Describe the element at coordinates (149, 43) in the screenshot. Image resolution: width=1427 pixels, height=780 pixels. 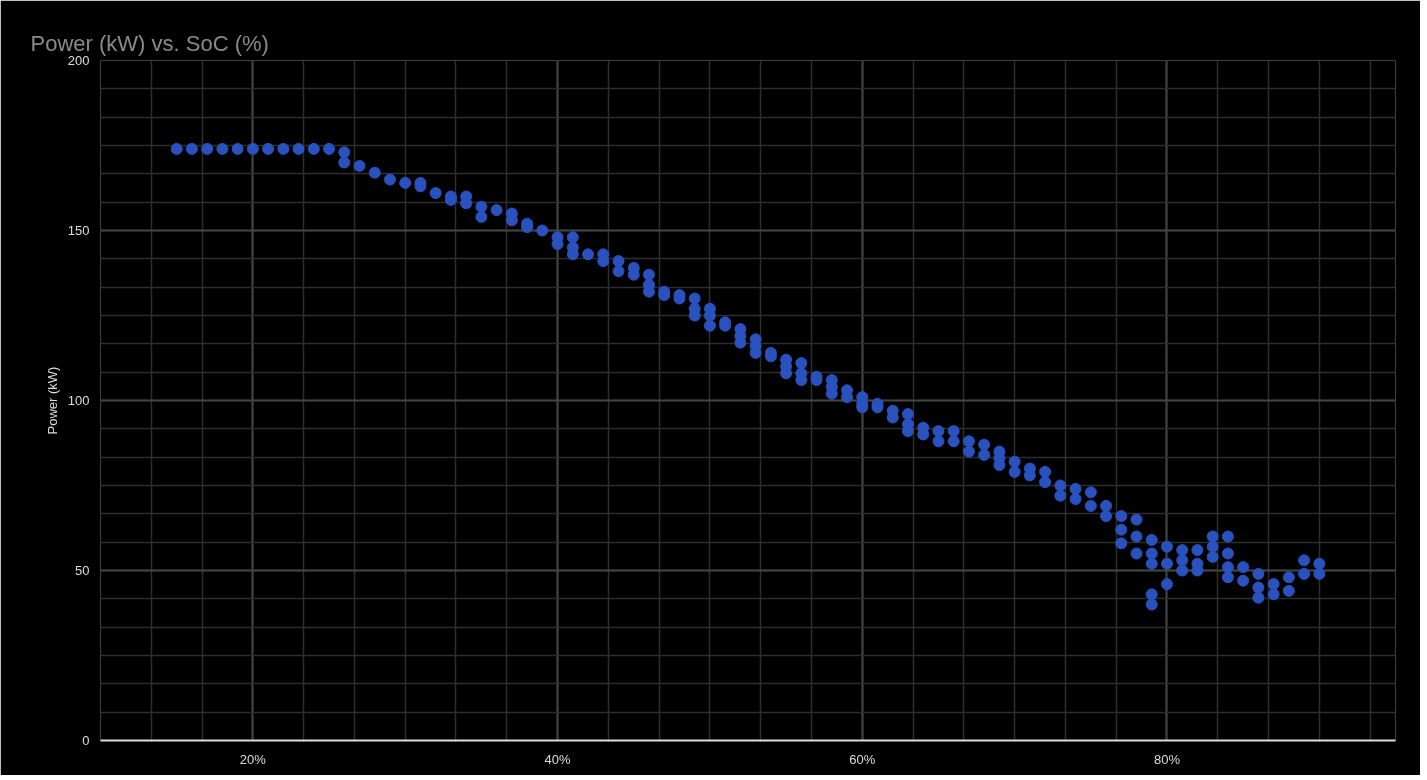
I see `chart-title: Power (kW) vs. SoC (%)` at that location.